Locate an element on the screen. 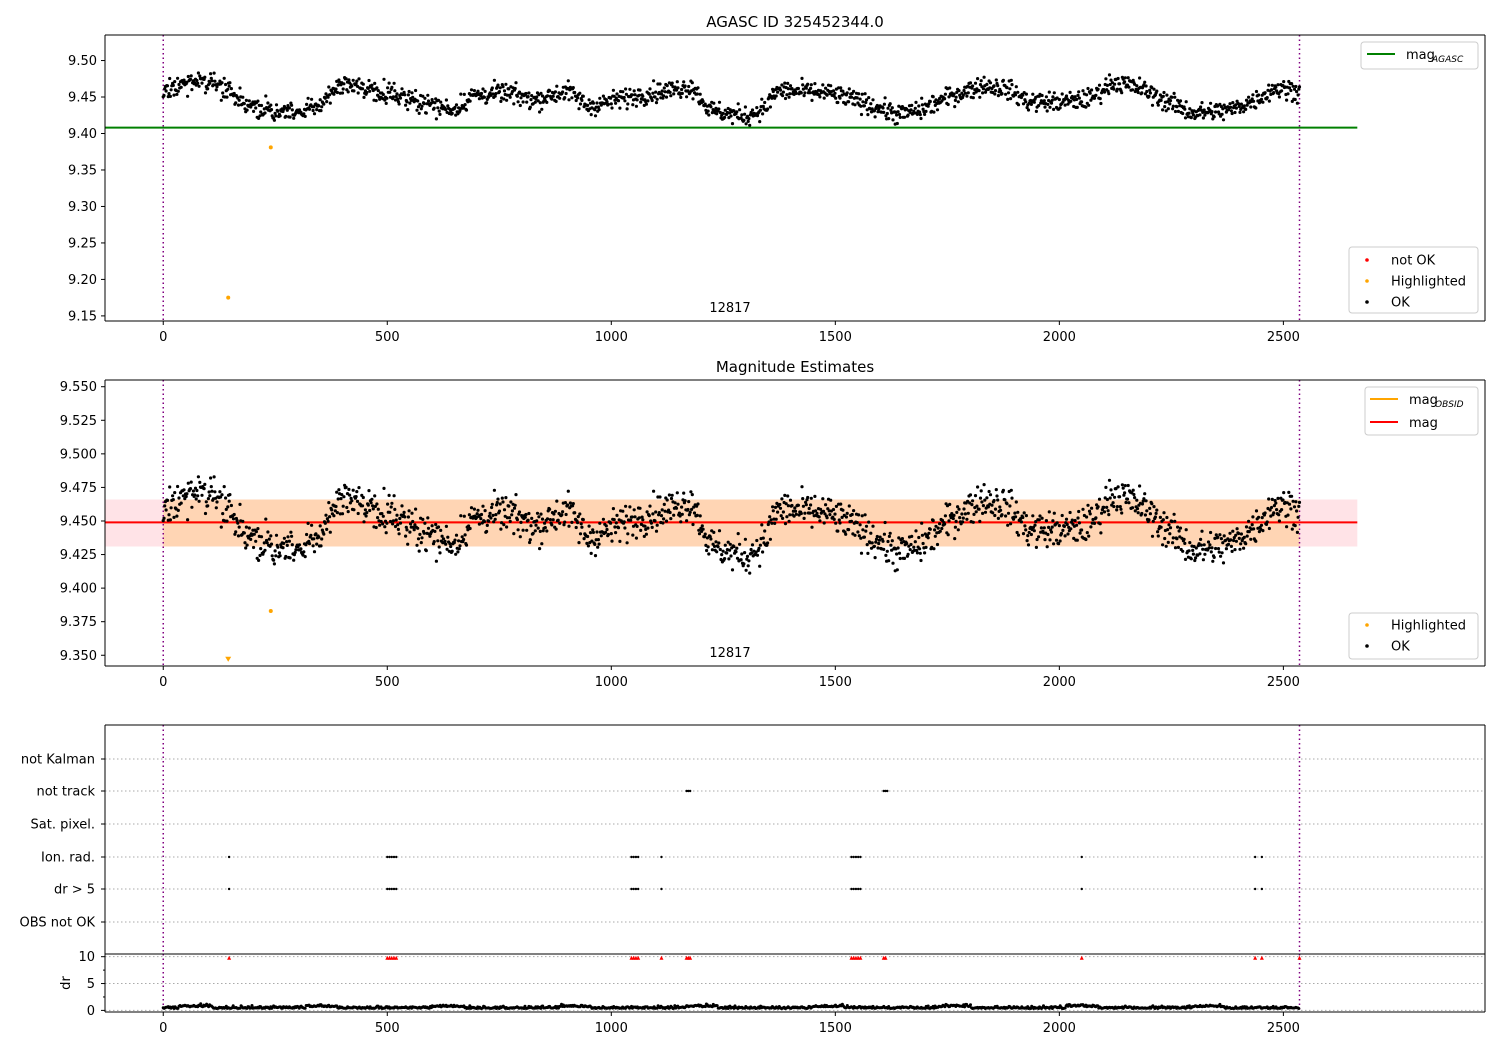 This screenshot has height=1050, width=1500. legend-line-subscript: OBSID is located at coordinates (1449, 405).